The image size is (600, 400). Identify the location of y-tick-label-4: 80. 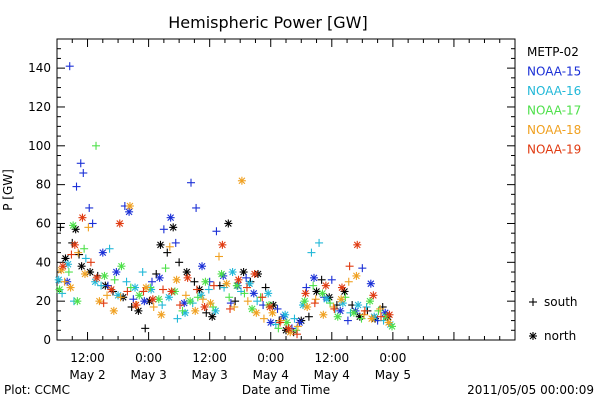
(43, 185).